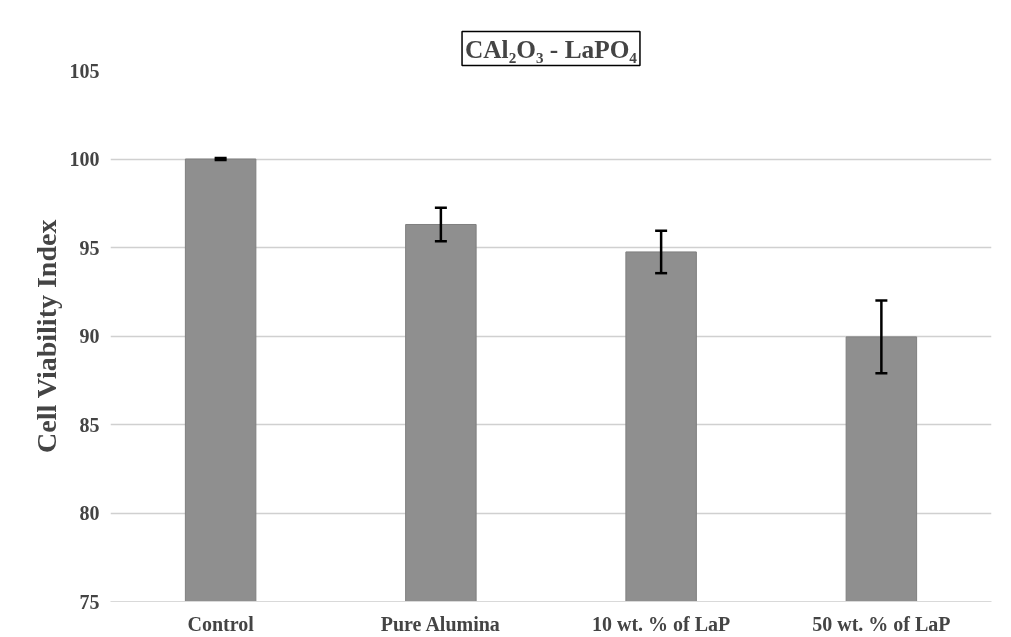  I want to click on chart-title: CAl₂O₃ - LaPO₄, so click(551, 48).